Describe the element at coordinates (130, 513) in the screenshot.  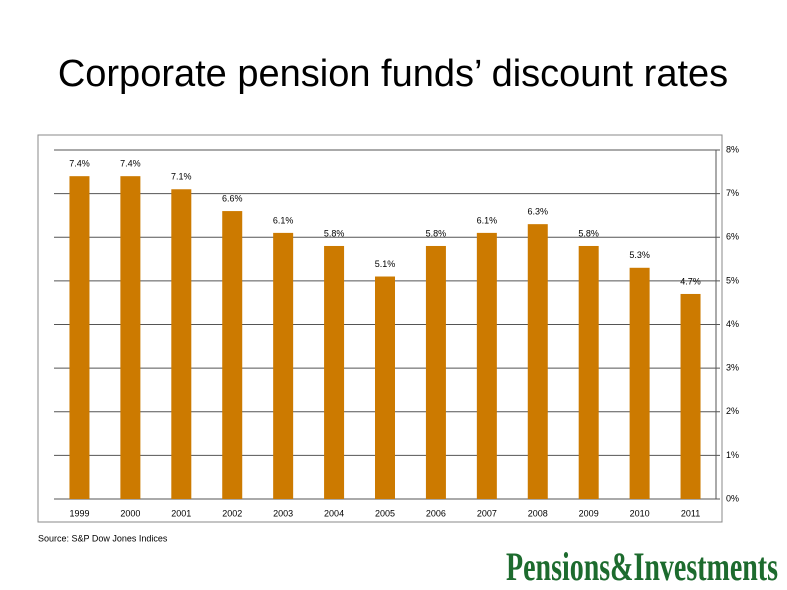
I see `x-tick-label: 2000` at that location.